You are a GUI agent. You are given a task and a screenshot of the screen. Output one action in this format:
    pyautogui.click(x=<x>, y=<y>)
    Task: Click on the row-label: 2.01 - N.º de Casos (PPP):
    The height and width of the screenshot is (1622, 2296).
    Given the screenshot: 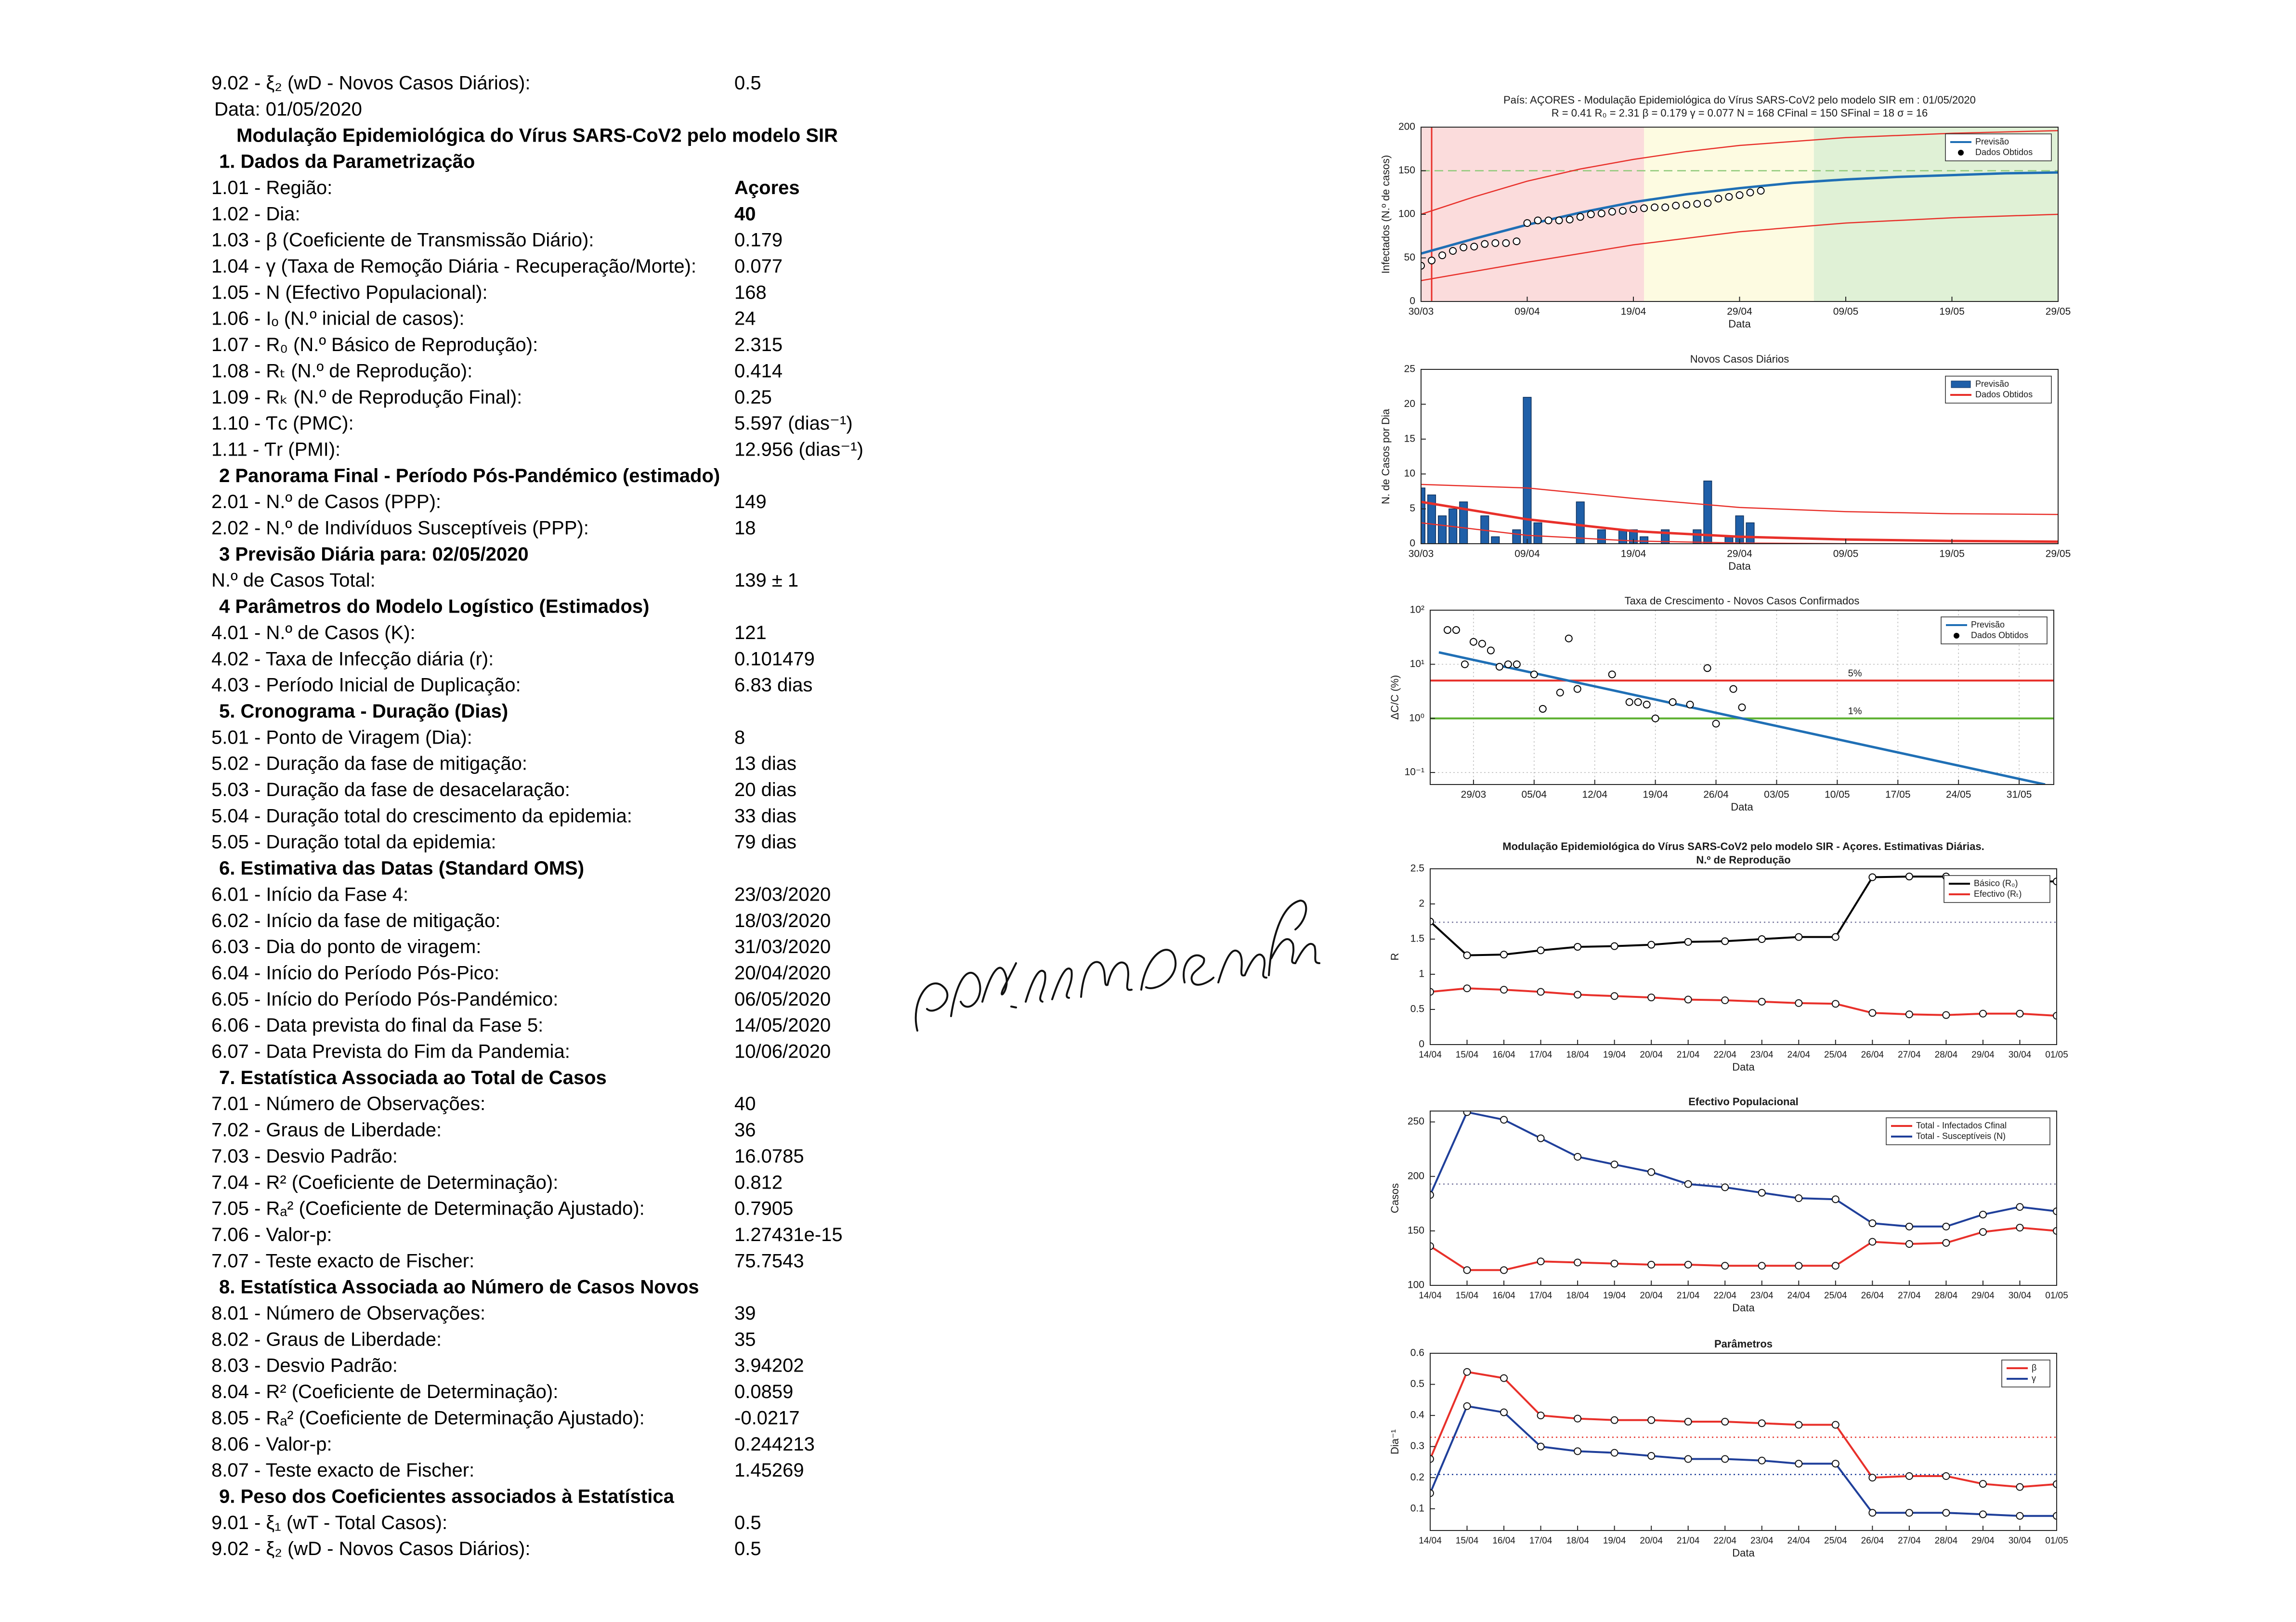 What is the action you would take?
    pyautogui.click(x=326, y=501)
    